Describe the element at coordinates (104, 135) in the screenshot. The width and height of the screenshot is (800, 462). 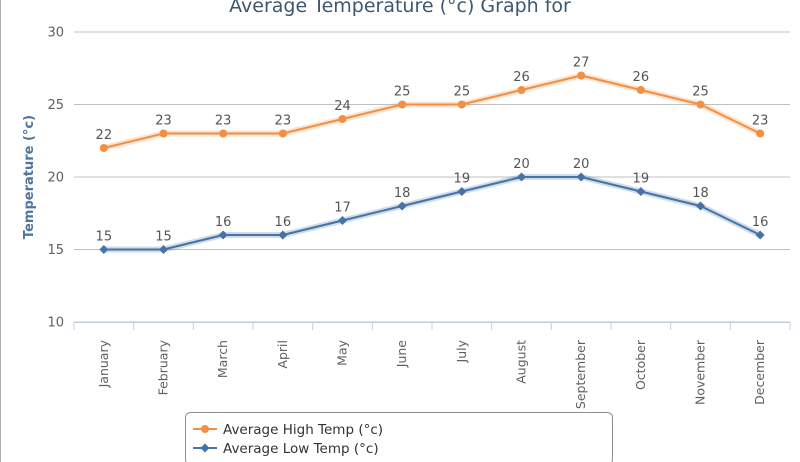
I see `data-label: 22` at that location.